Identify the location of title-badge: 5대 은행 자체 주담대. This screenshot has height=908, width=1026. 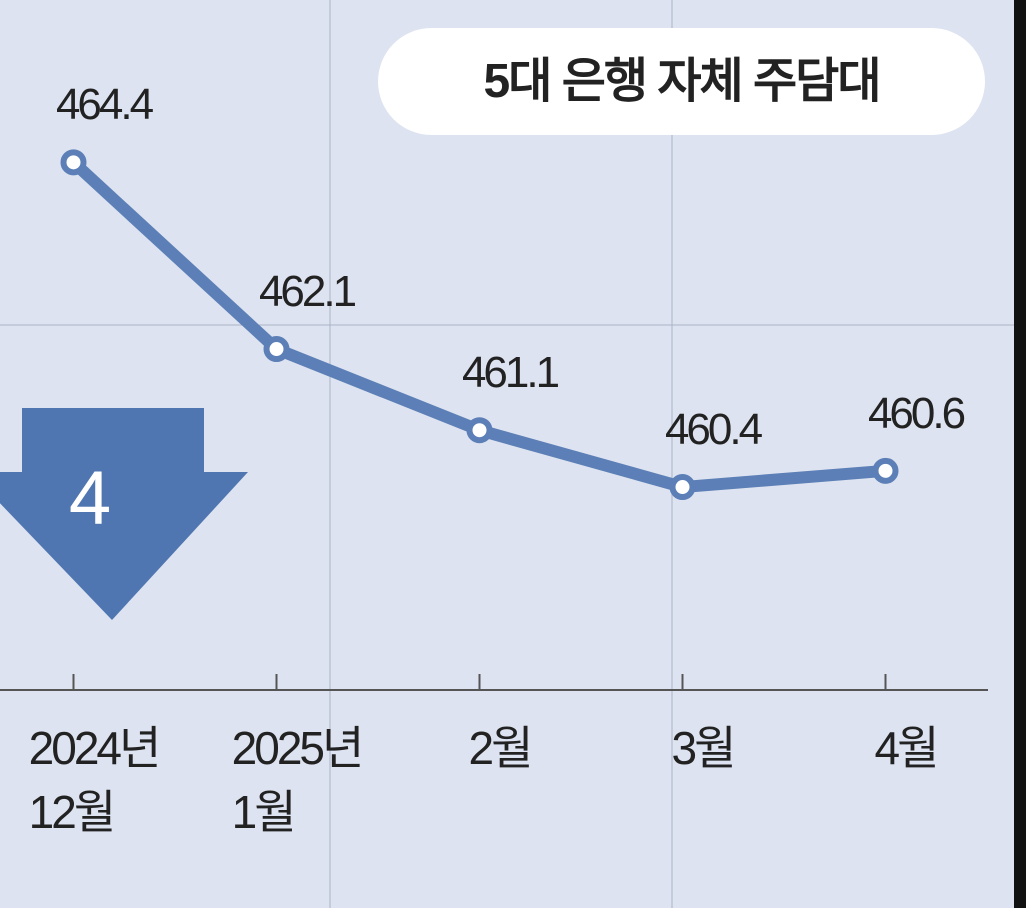
(681, 81).